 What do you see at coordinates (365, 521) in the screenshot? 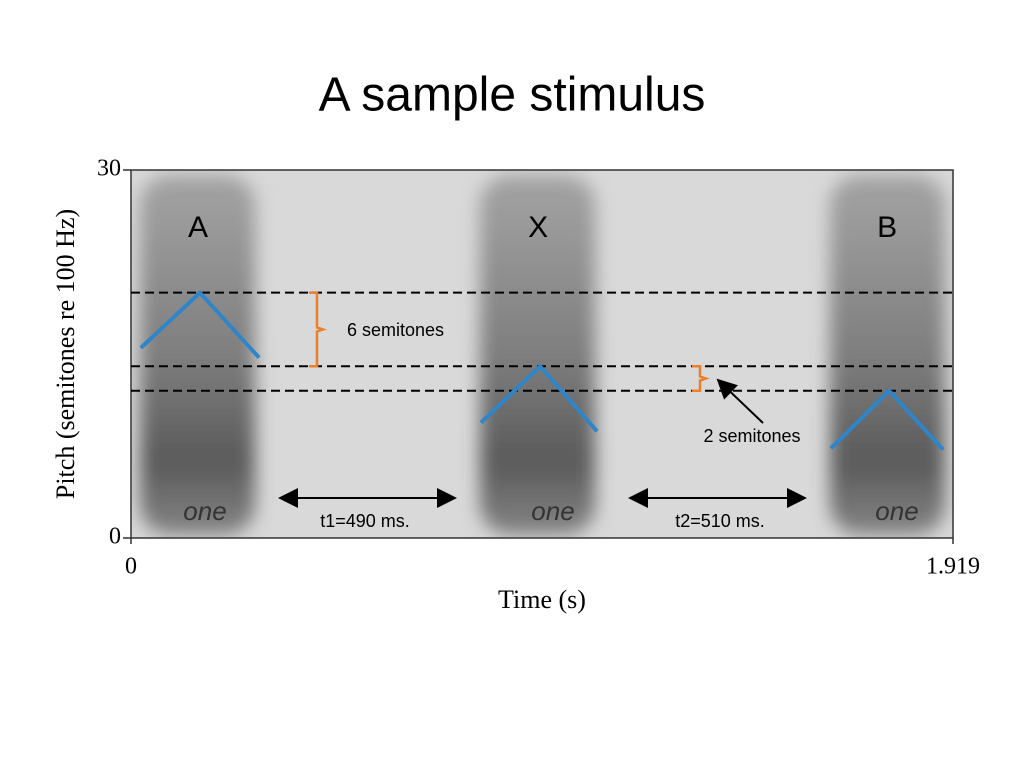
I see `interval-label: t1=490 ms.` at bounding box center [365, 521].